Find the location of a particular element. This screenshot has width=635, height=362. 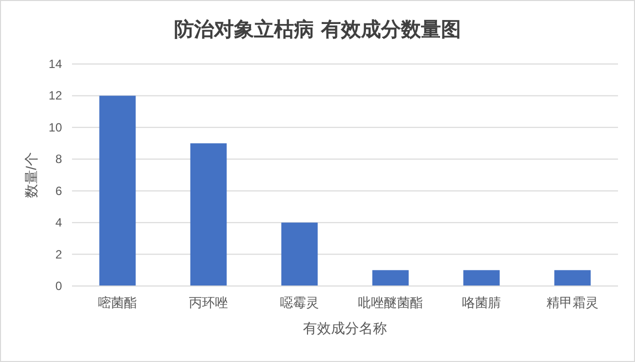

y-tick-label: 4 is located at coordinates (58, 223).